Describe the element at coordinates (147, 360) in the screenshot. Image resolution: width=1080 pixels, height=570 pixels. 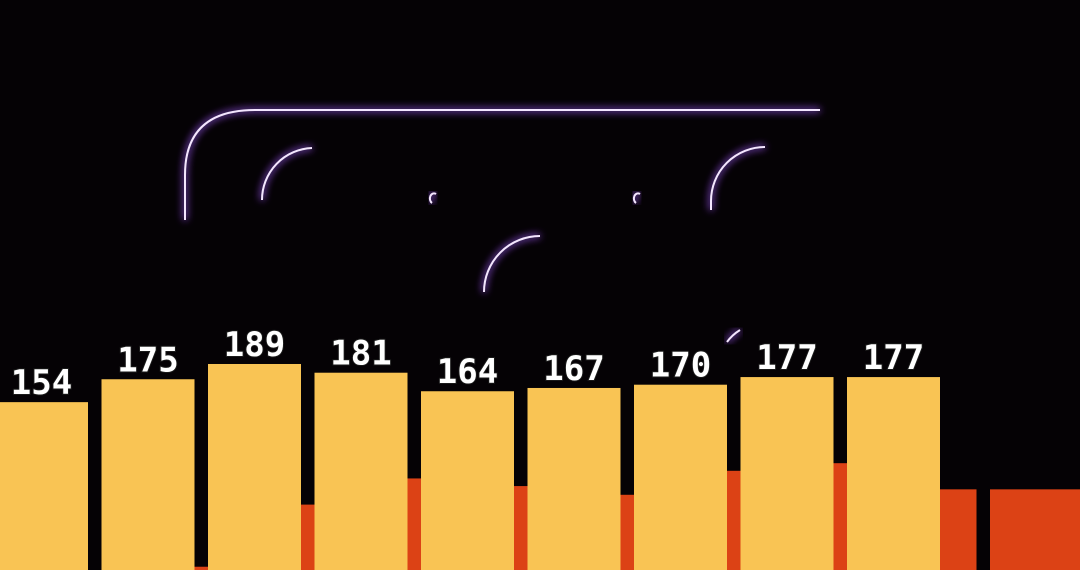
I see `data-label-2: 175` at that location.